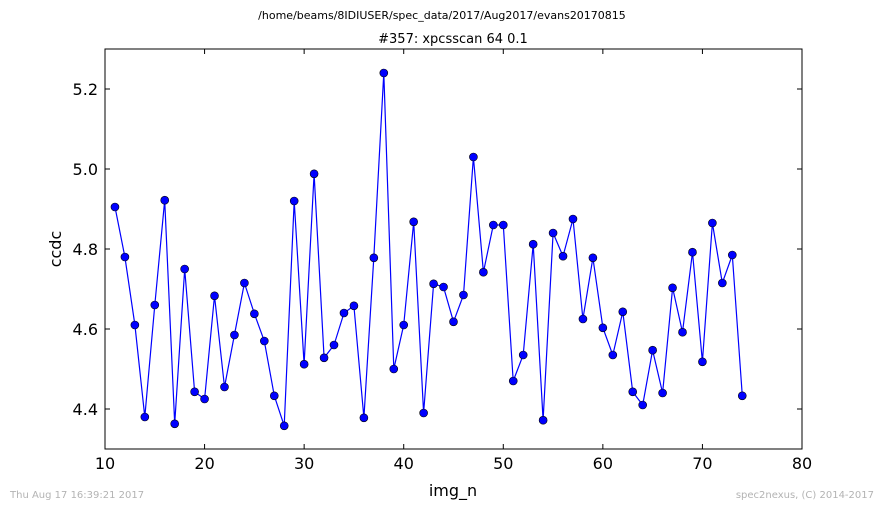 The image size is (884, 509). I want to click on x-axis-label: img_n, so click(453, 491).